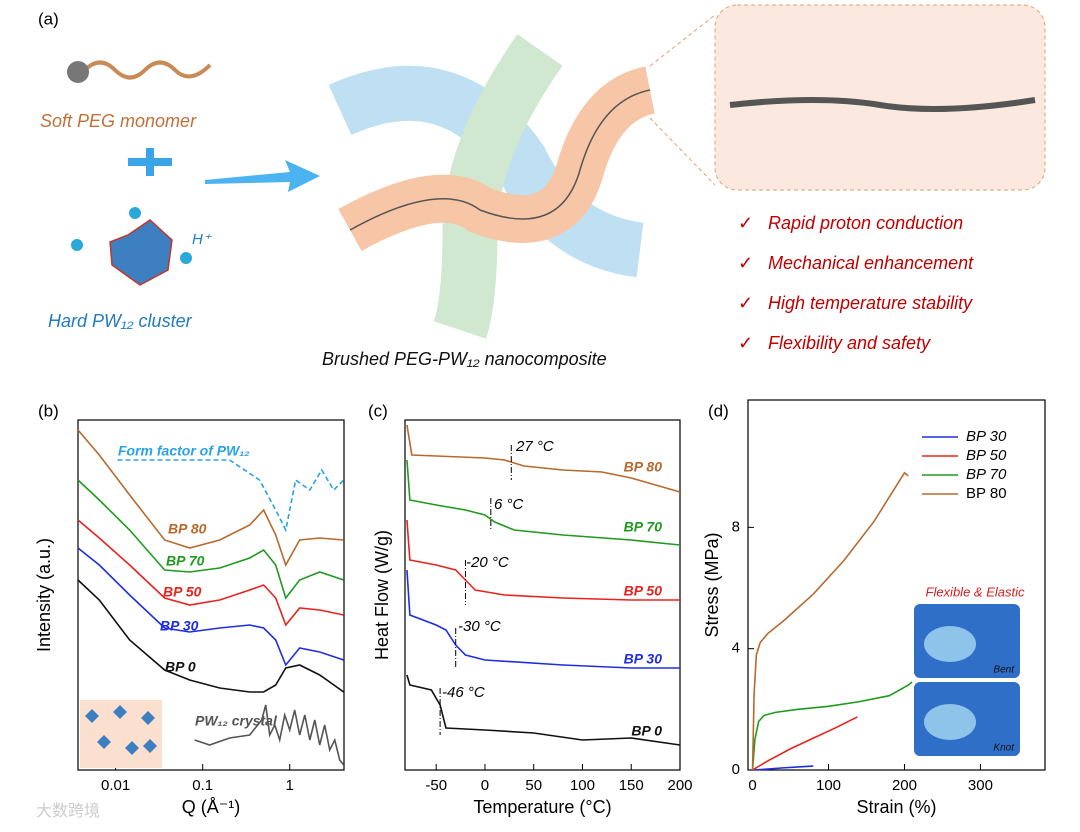 The image size is (1080, 832). Describe the element at coordinates (479, 626) in the screenshot. I see `tg-label: -30 °C` at that location.